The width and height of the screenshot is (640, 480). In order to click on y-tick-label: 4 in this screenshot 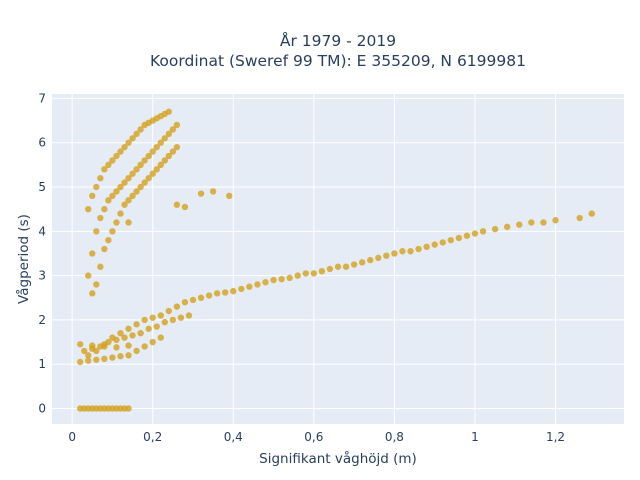, I will do `click(42, 231)`.